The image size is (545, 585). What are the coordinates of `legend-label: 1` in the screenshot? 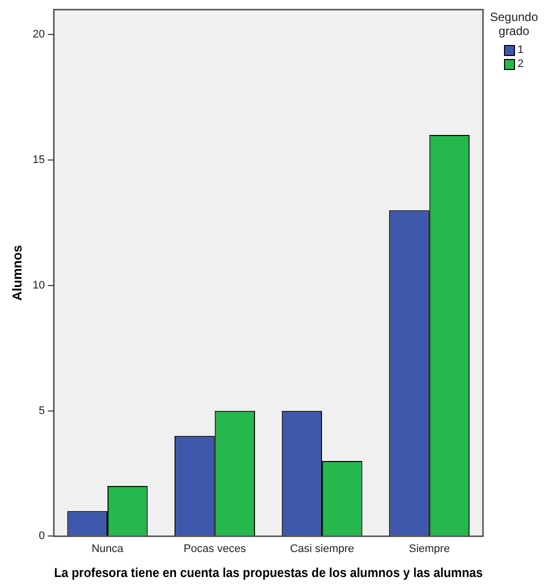 It's located at (520, 50).